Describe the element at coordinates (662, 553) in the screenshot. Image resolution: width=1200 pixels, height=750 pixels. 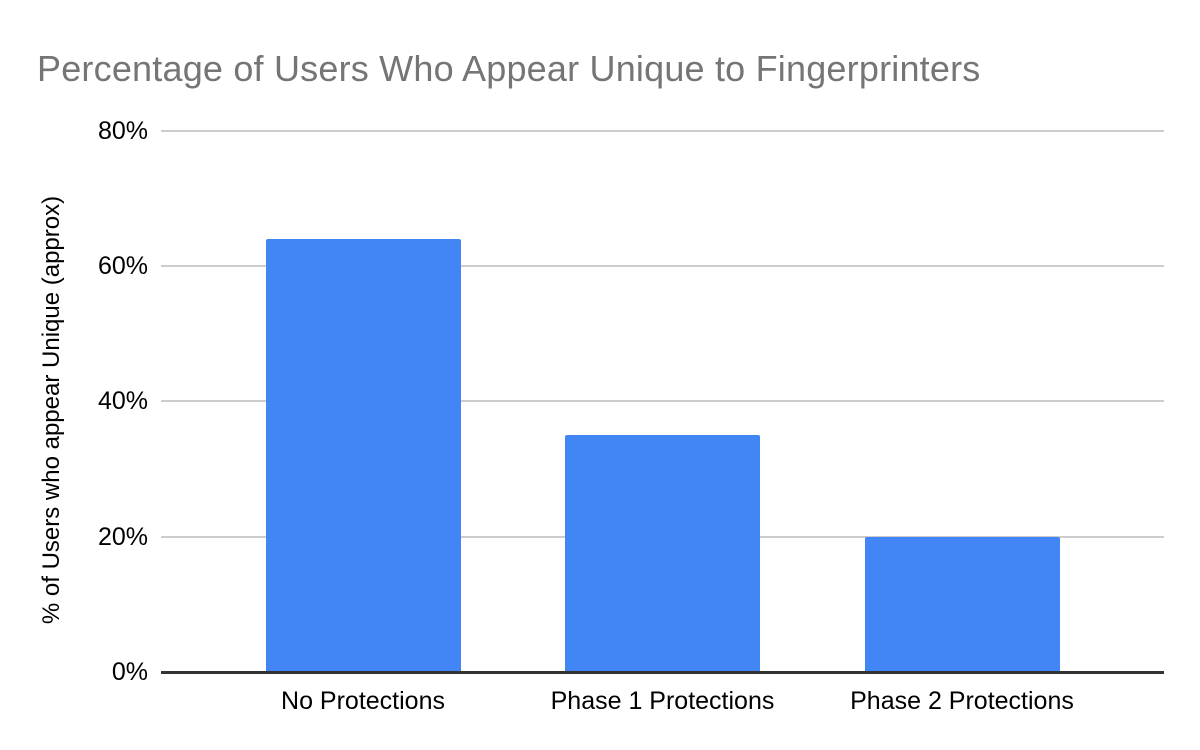
I see `bar-phase-1-protections` at that location.